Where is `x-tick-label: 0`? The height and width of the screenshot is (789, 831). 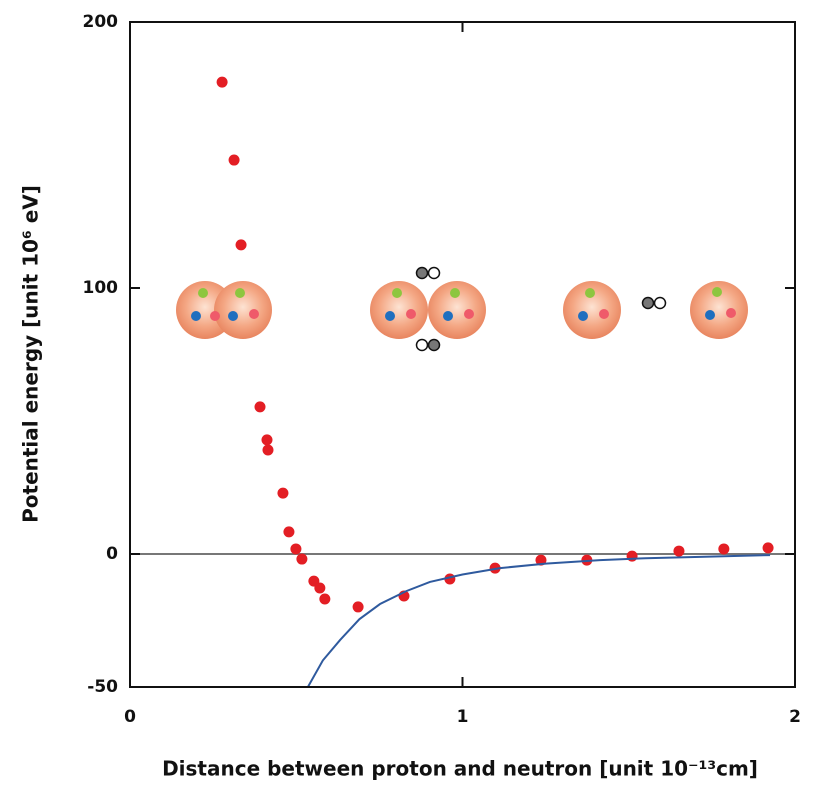
x-tick-label: 0 is located at coordinates (130, 717).